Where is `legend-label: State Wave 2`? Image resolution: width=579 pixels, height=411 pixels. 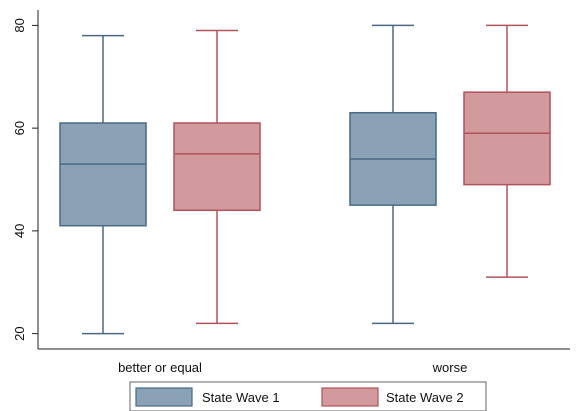 legend-label: State Wave 2 is located at coordinates (425, 397).